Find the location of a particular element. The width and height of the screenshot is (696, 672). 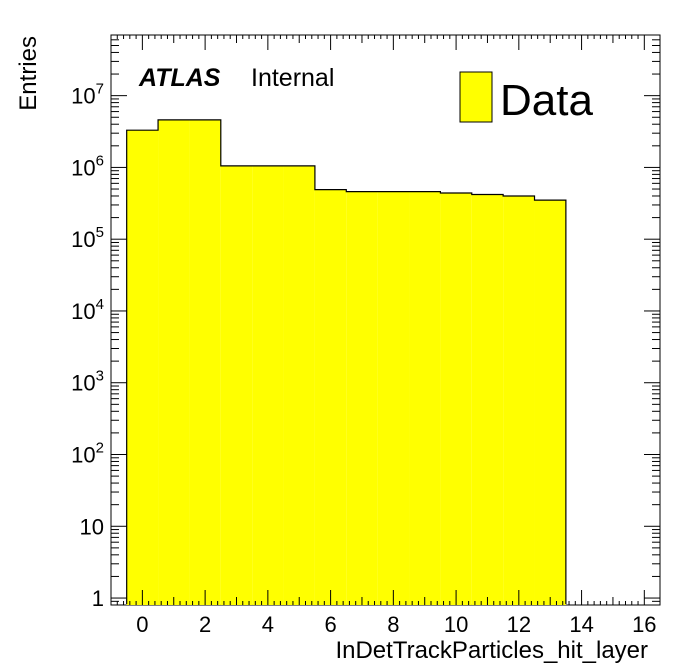

y-tick-label: 10 is located at coordinates (92, 526).